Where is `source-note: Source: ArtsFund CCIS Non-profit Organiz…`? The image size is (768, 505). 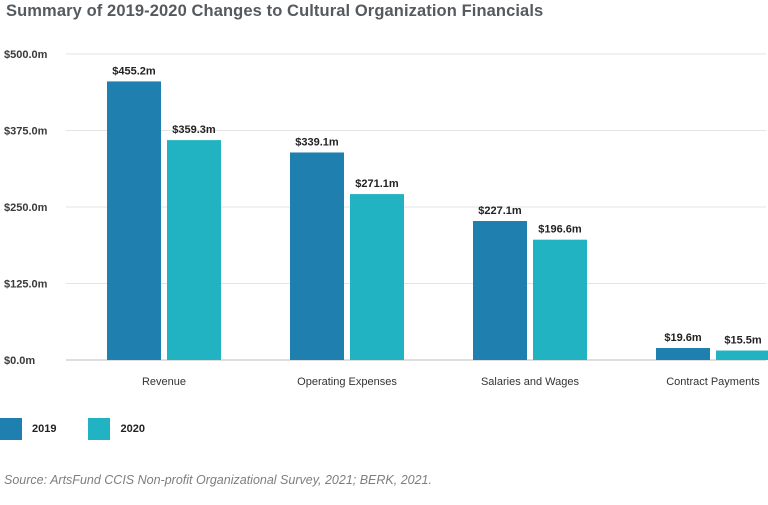 source-note: Source: ArtsFund CCIS Non-profit Organiz… is located at coordinates (218, 480).